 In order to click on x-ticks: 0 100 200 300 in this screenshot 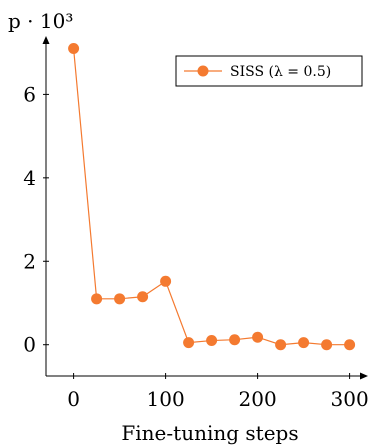, I will do `click(218, 392)`.